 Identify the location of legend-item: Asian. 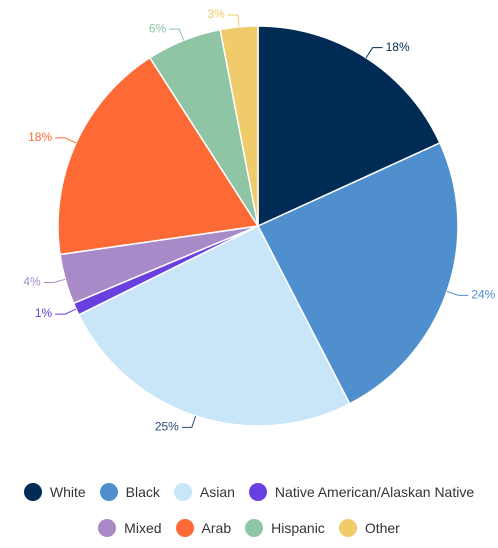
(204, 492).